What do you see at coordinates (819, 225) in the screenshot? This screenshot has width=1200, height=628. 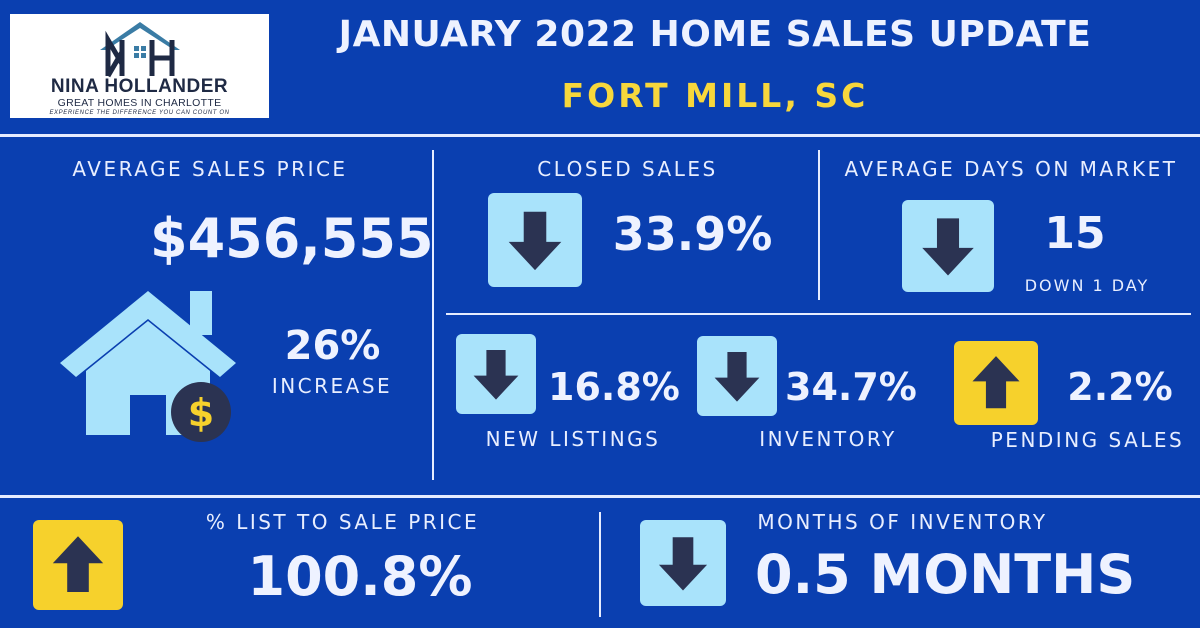 I see `top-right-divider` at bounding box center [819, 225].